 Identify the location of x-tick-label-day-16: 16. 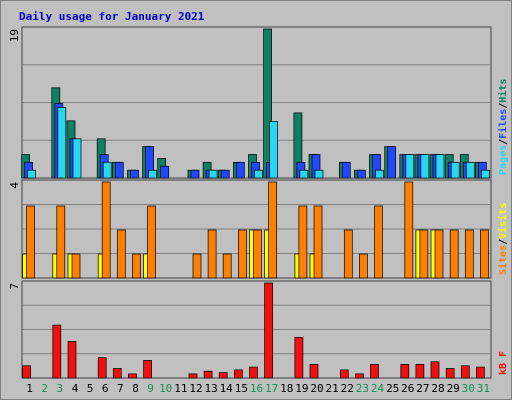
(256, 388).